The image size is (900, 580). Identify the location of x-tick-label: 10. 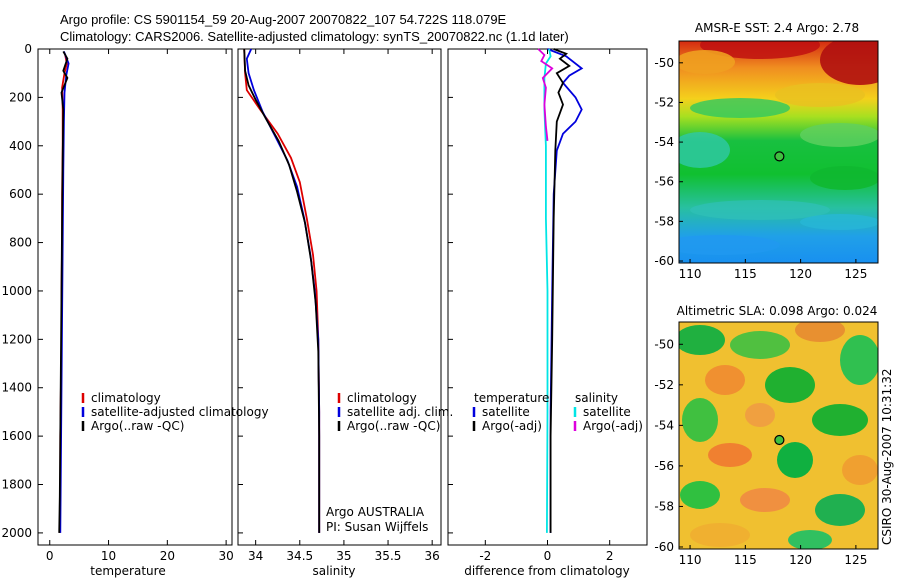
(108, 556).